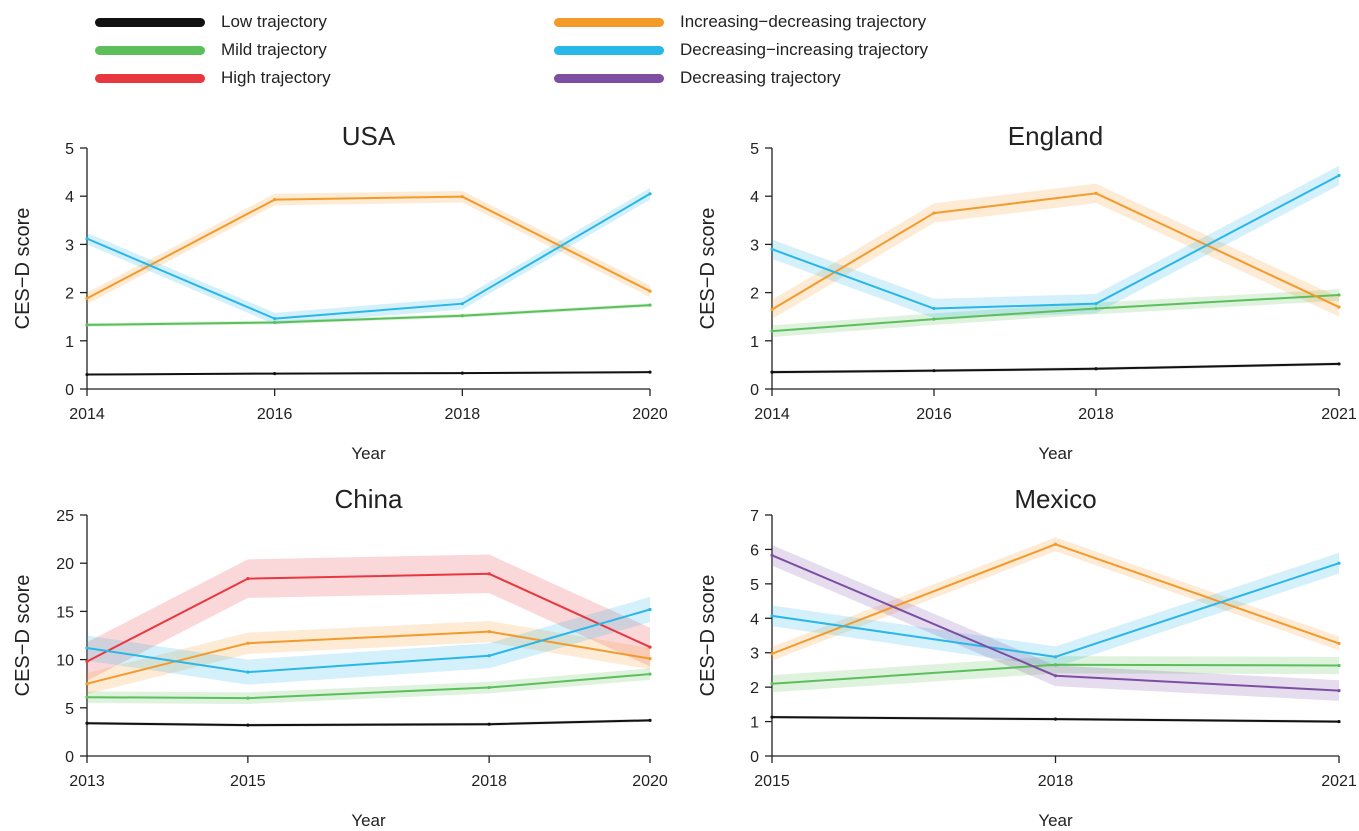 The width and height of the screenshot is (1359, 831). What do you see at coordinates (276, 77) in the screenshot?
I see `legend-label-high: High trajectory` at bounding box center [276, 77].